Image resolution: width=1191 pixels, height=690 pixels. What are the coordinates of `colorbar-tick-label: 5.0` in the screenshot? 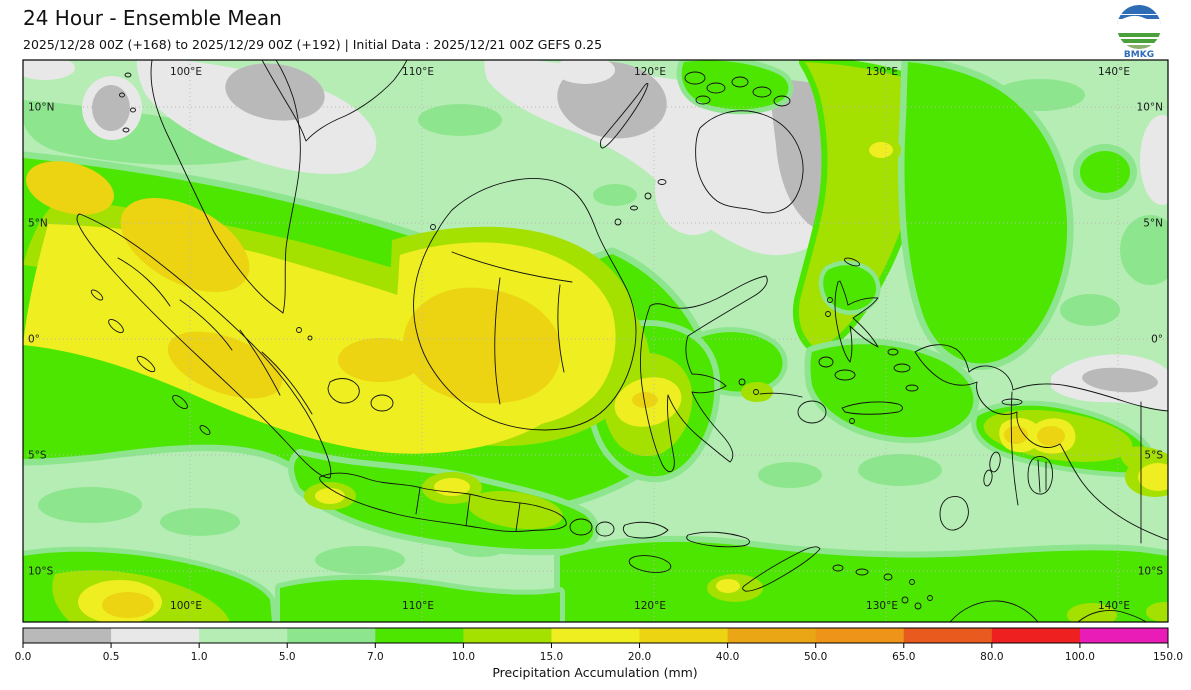 It's located at (287, 657).